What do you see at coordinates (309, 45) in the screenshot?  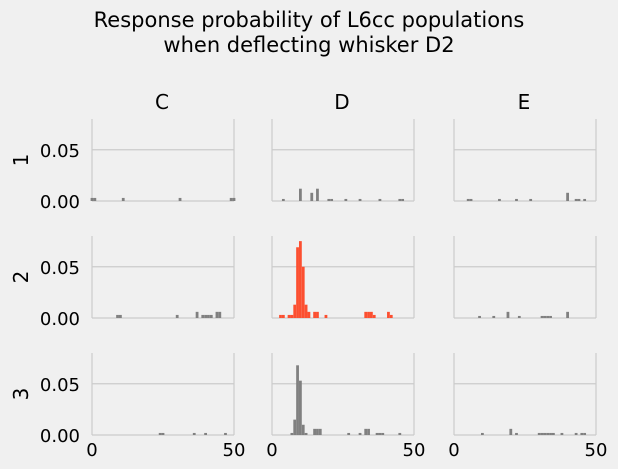 I see `chart-title-line2: when deflecting whisker D2` at bounding box center [309, 45].